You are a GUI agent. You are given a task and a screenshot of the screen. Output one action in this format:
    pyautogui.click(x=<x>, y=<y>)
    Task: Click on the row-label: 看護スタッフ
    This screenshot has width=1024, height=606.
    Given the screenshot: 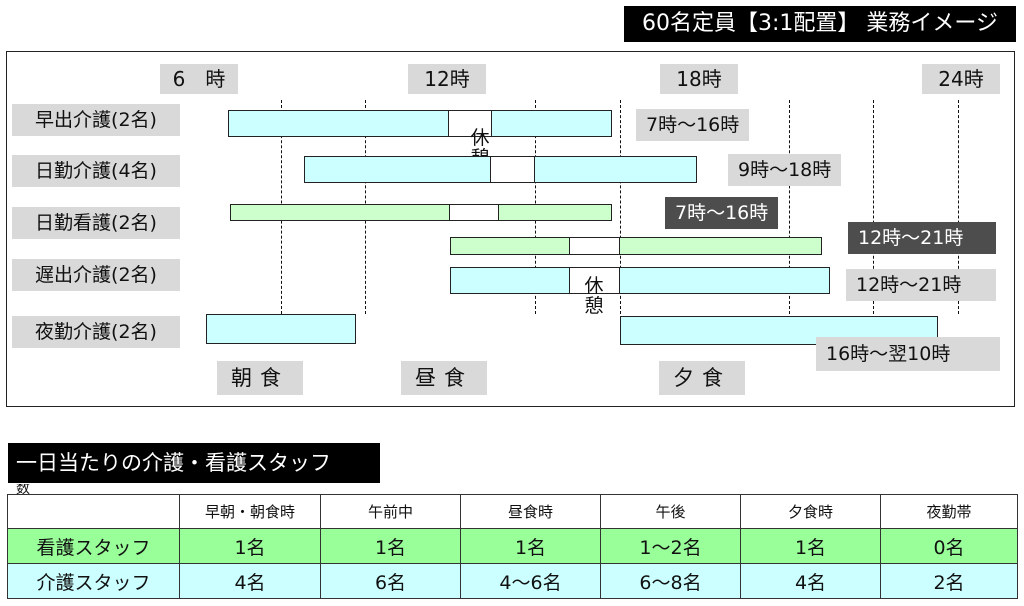 What is the action you would take?
    pyautogui.click(x=93, y=546)
    